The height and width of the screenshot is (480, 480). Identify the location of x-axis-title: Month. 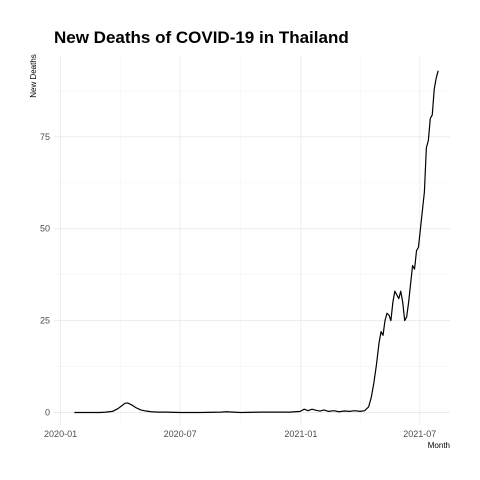
(439, 445).